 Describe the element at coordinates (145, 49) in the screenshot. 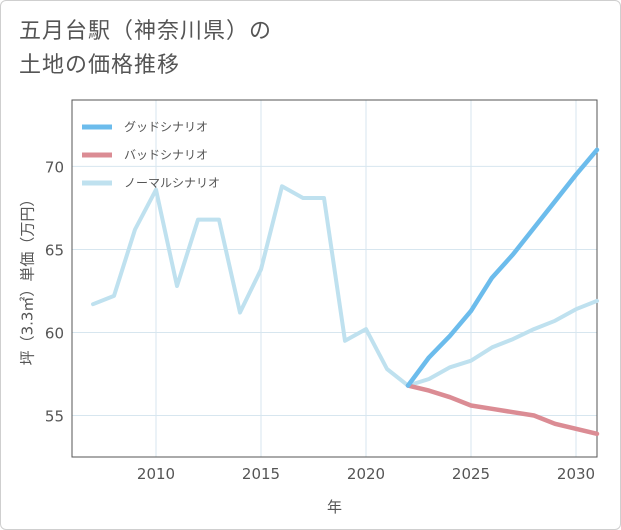

I see `chart-title: 五月台駅（神奈川県）の 土地の価格推移` at that location.